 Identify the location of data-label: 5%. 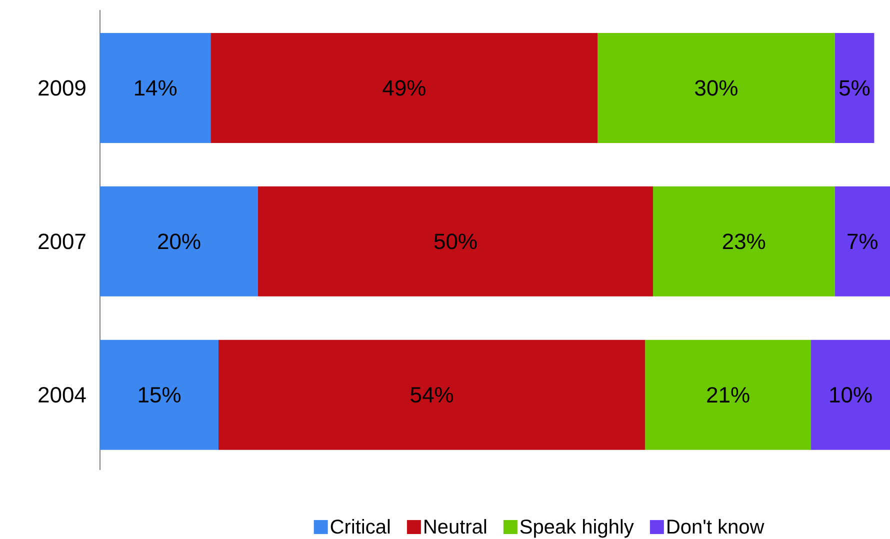
(854, 88).